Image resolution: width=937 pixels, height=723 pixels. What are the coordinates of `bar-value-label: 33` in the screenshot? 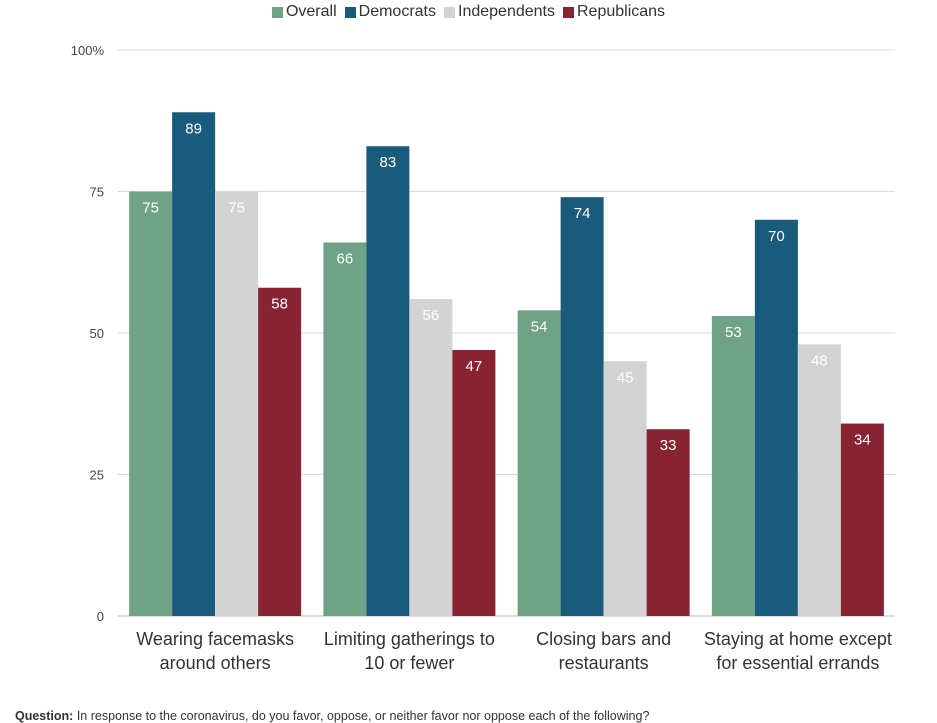 It's located at (668, 445).